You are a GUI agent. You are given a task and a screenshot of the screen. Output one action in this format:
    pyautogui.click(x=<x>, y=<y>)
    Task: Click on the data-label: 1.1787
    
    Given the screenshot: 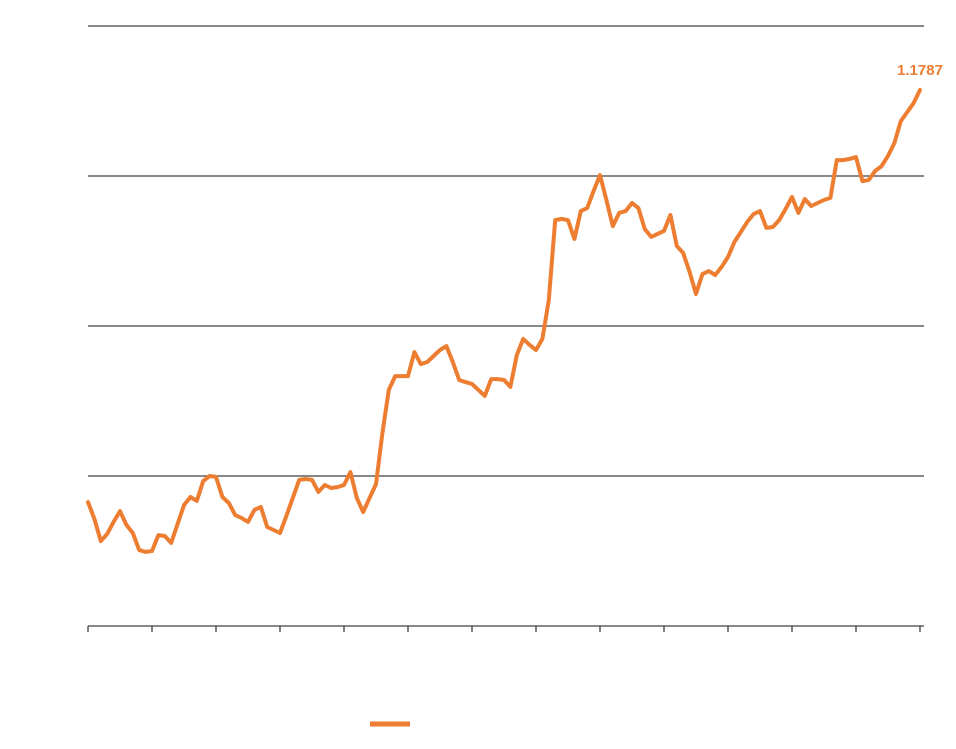 What is the action you would take?
    pyautogui.click(x=920, y=70)
    